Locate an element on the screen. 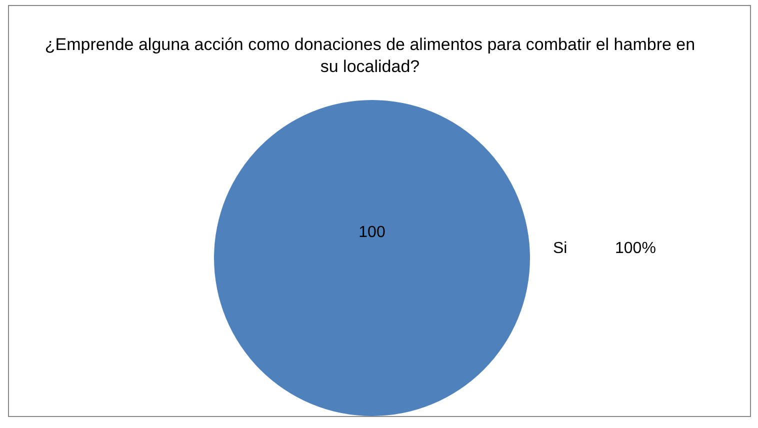 The image size is (758, 428). data-label: 100 is located at coordinates (372, 233).